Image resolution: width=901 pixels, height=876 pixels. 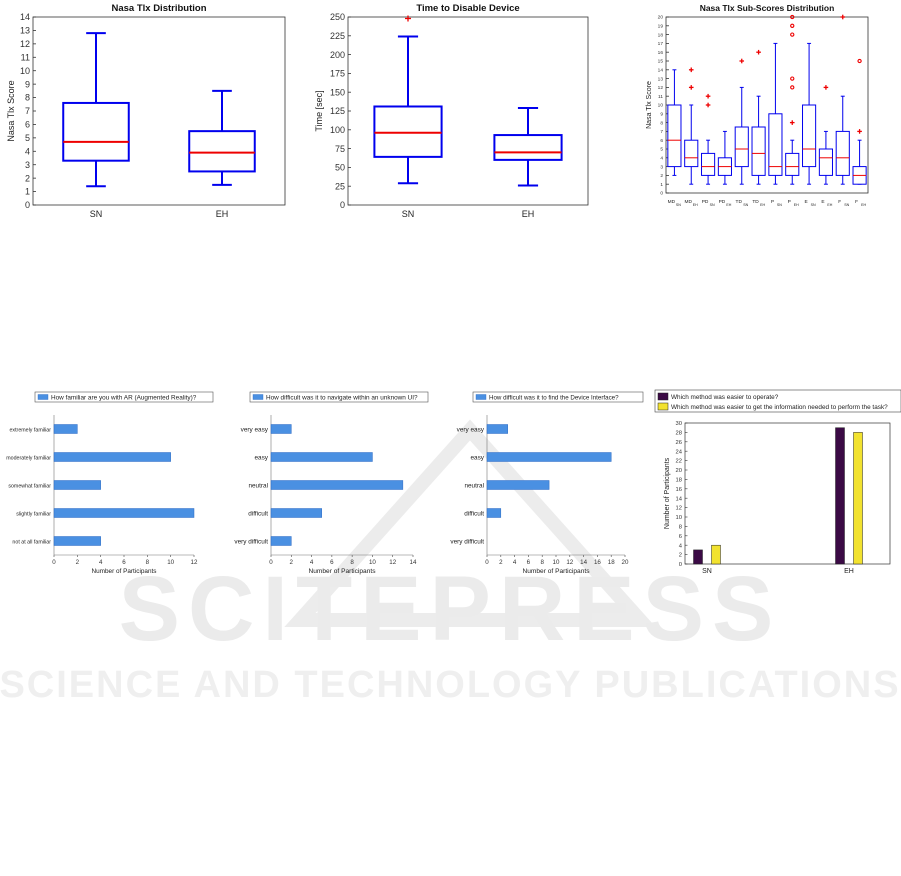 What do you see at coordinates (856, 202) in the screenshot?
I see `x-tick-label-main: F` at bounding box center [856, 202].